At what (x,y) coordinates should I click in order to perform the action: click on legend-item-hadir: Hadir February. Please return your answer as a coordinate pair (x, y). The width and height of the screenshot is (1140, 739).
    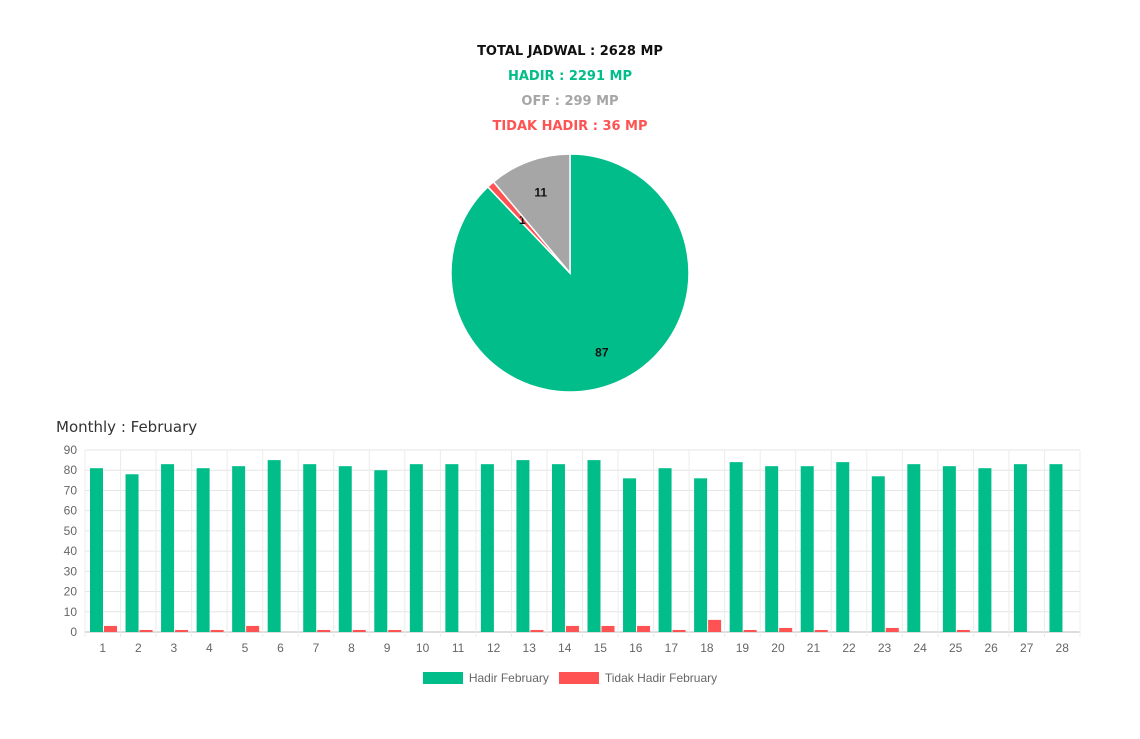
    Looking at the image, I should click on (485, 678).